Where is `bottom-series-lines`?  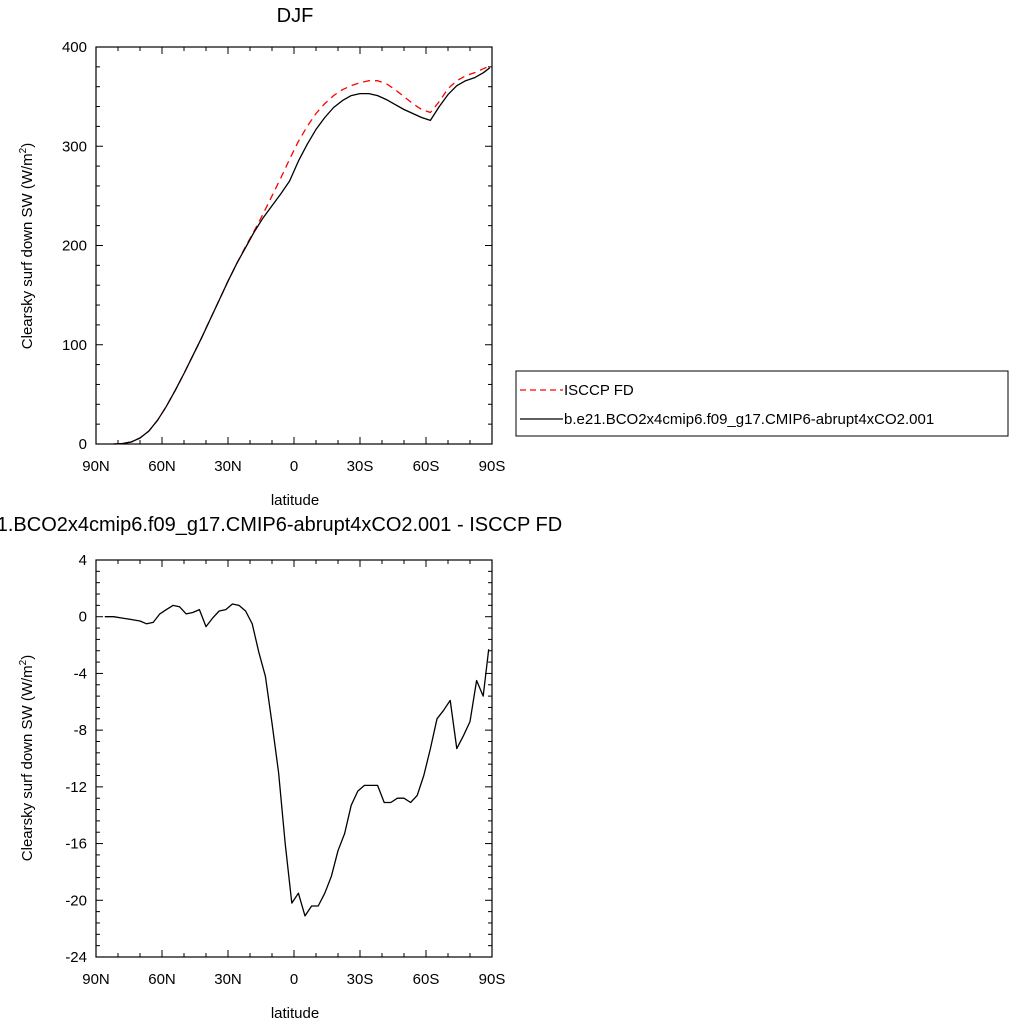 bottom-series-lines is located at coordinates (297, 760).